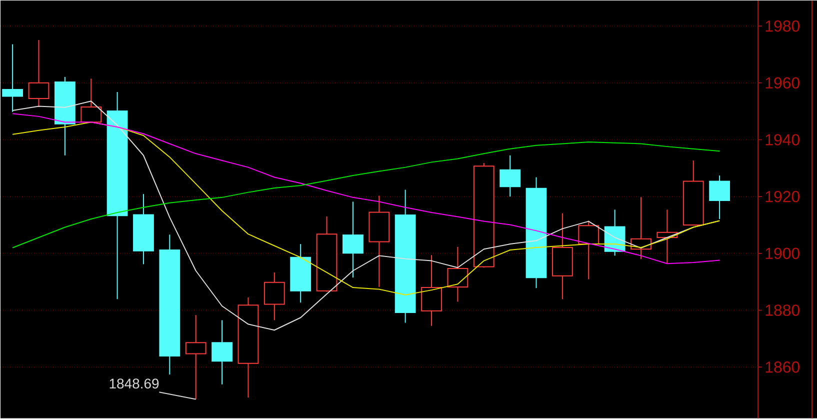 The width and height of the screenshot is (817, 419). Describe the element at coordinates (783, 140) in the screenshot. I see `y-tick-label: 1940` at that location.